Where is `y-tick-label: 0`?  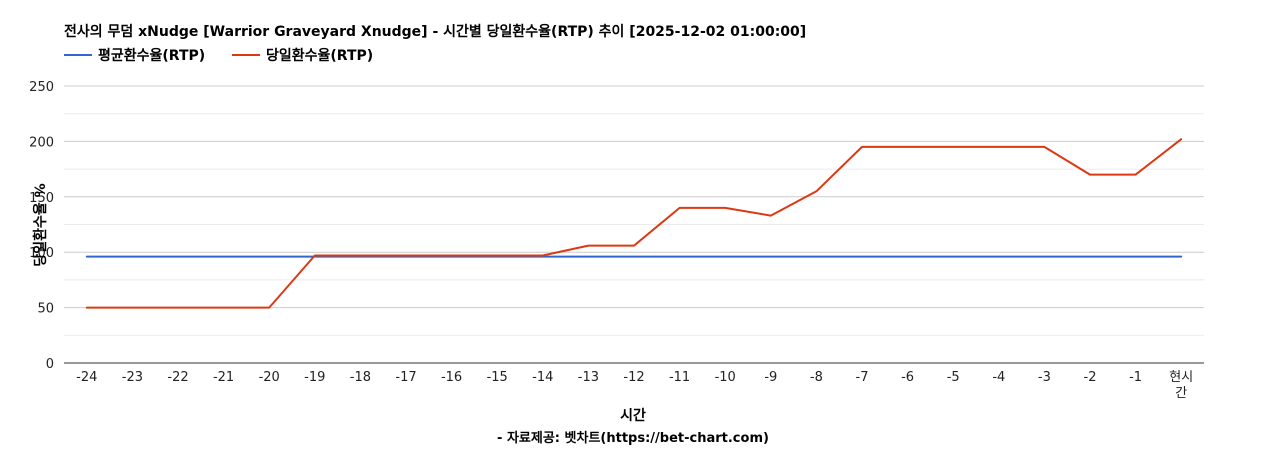 y-tick-label: 0 is located at coordinates (50, 364).